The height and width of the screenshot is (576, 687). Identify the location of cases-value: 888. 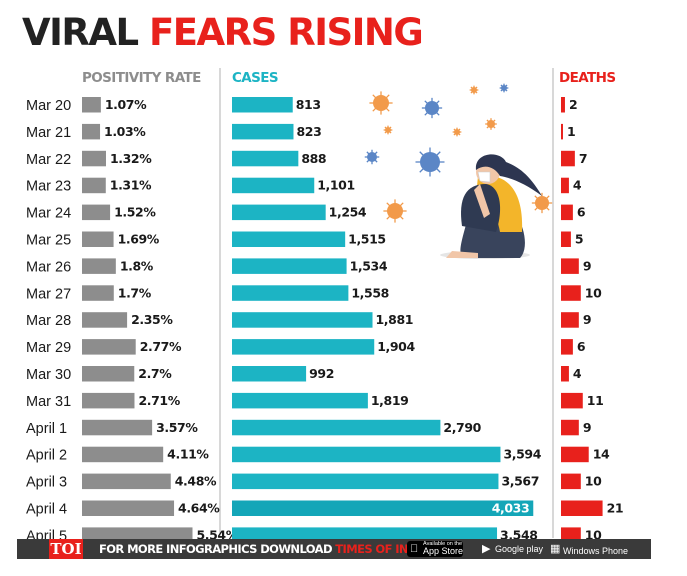
(313, 158).